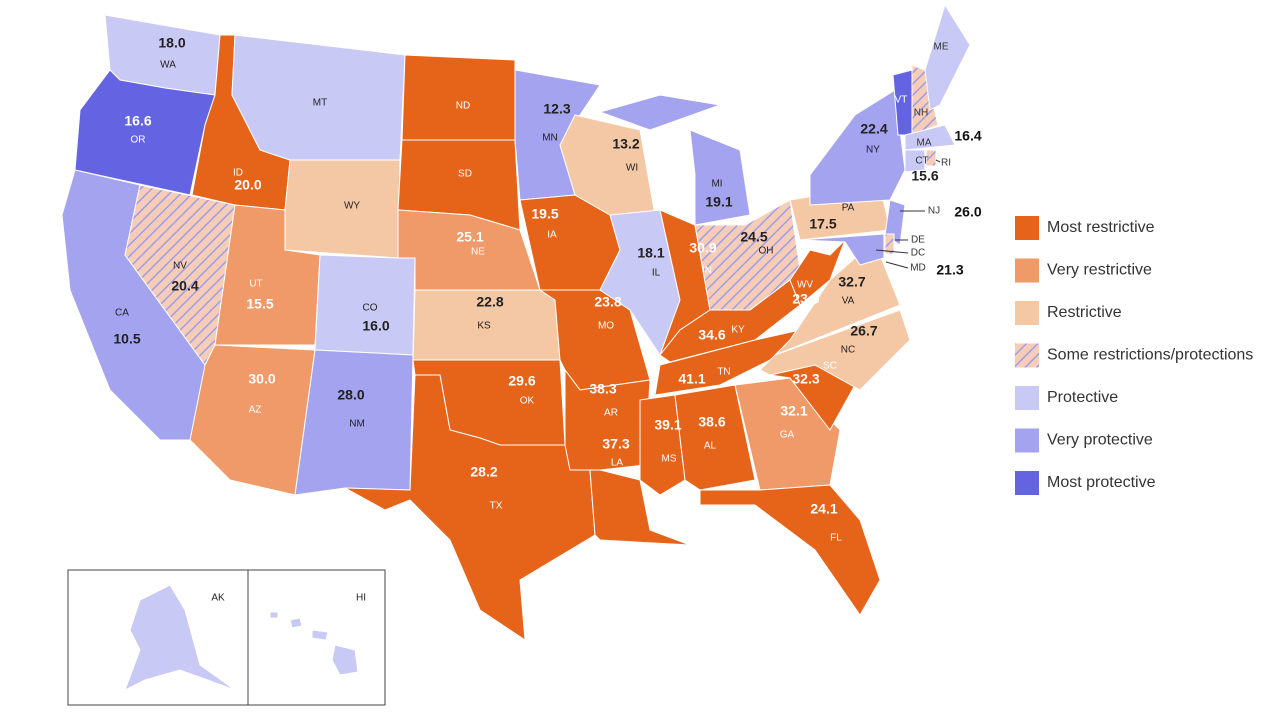 The image size is (1280, 720). What do you see at coordinates (924, 143) in the screenshot?
I see `state-abbr: MA` at bounding box center [924, 143].